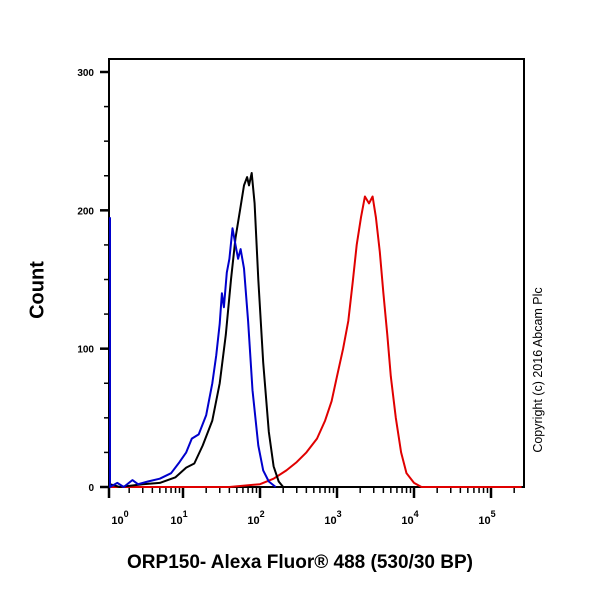 The image size is (600, 600). I want to click on copyright-notice: Copyright (c) 2016 Abcam Plc, so click(538, 370).